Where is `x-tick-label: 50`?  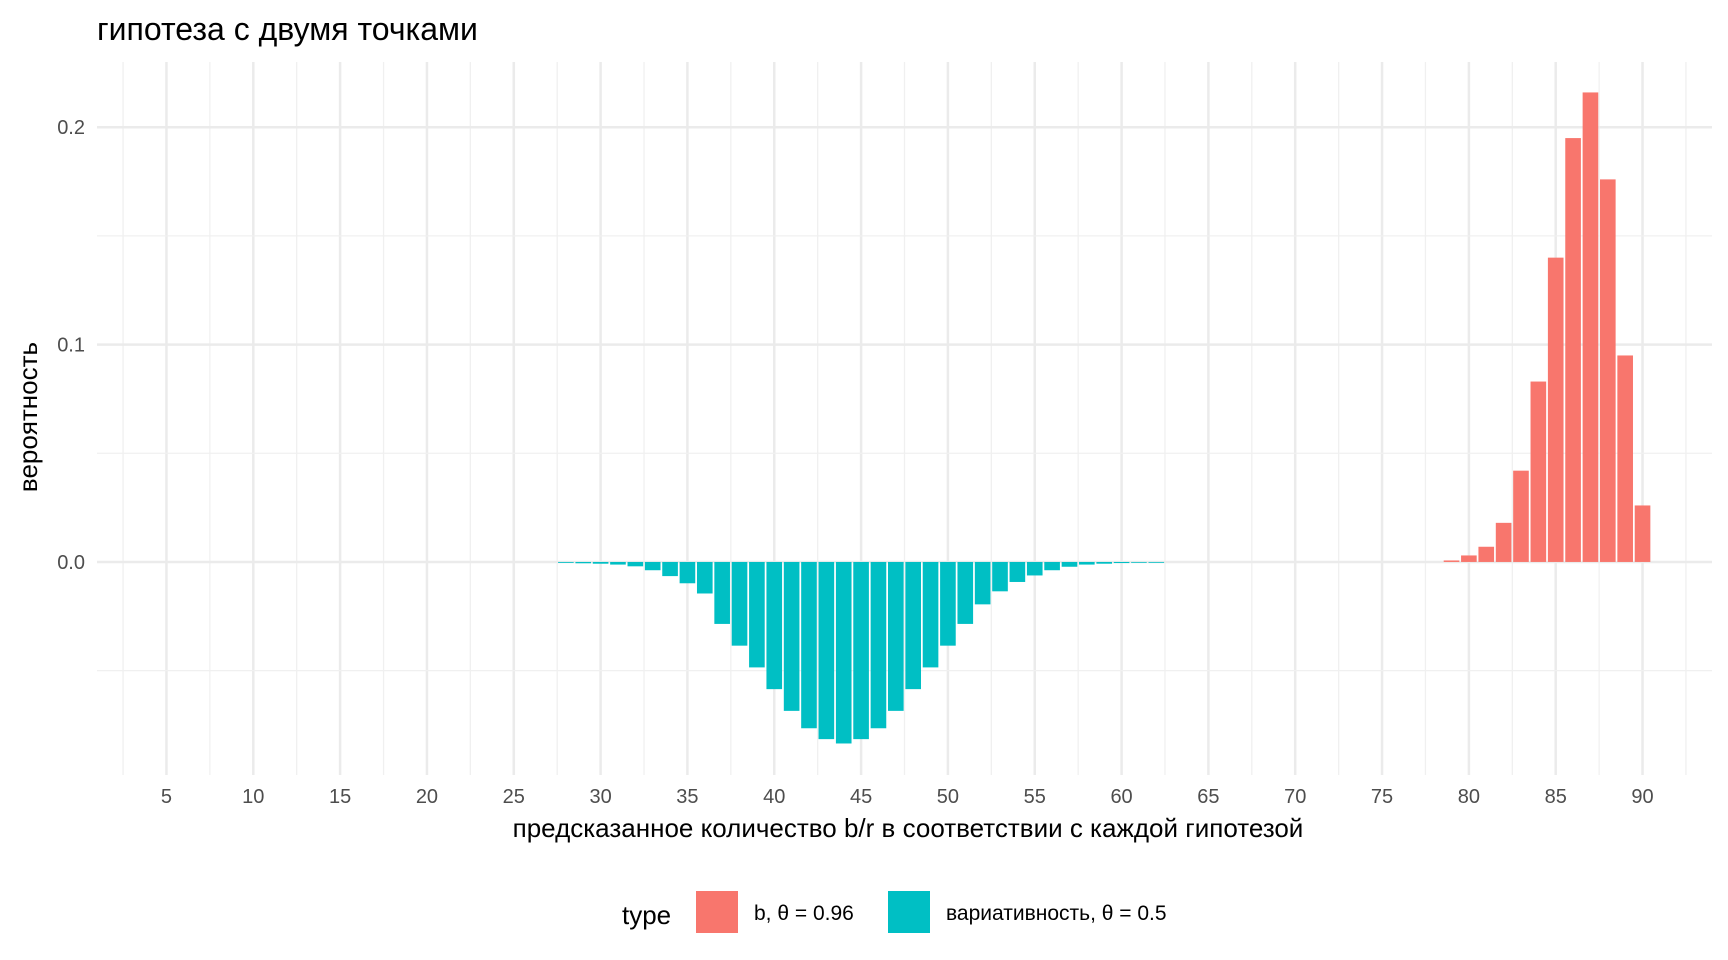
x-tick-label: 50 is located at coordinates (948, 797).